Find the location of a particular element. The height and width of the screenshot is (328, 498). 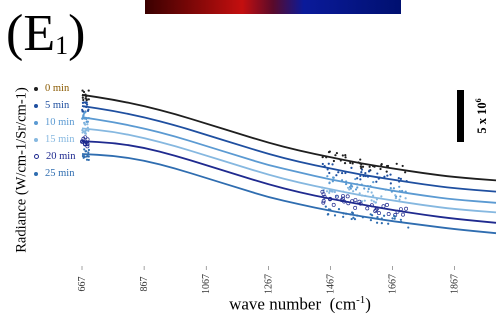

y-axis-label: Radiance (W/cm-1/Sr/cm-1) is located at coordinates (21, 170).